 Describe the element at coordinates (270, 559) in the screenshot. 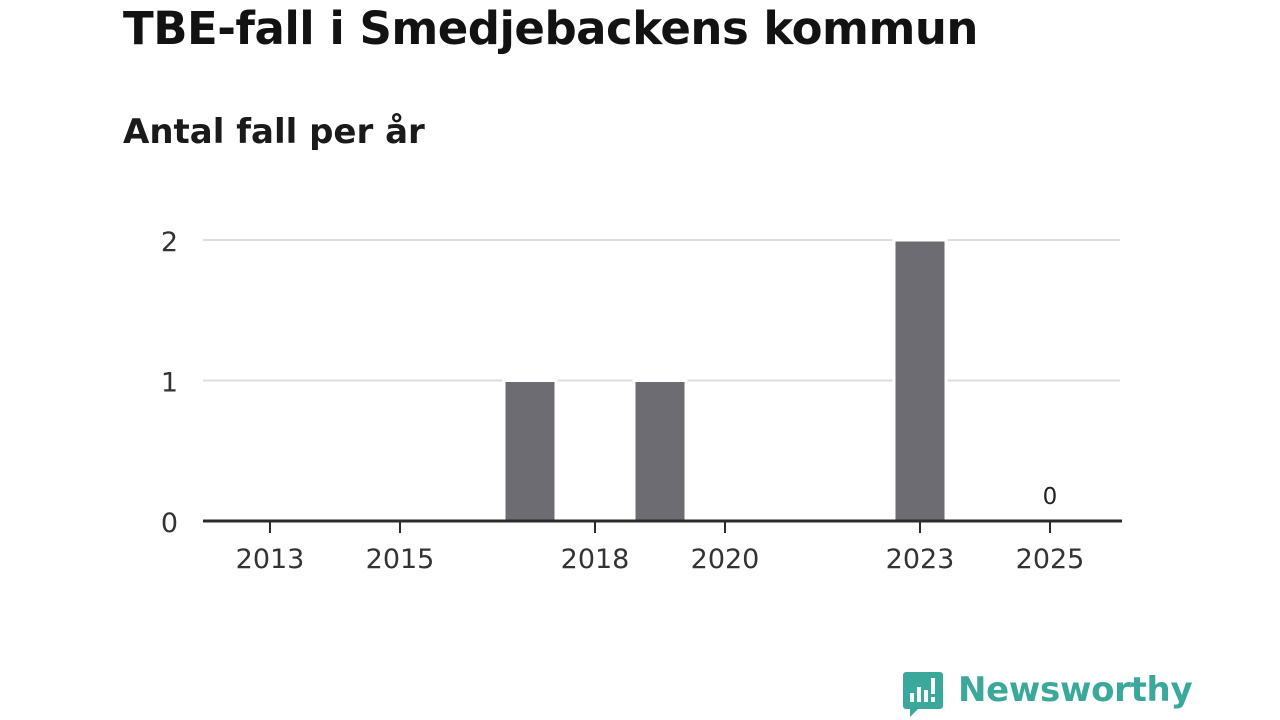

I see `x-tick-label: 2013` at that location.